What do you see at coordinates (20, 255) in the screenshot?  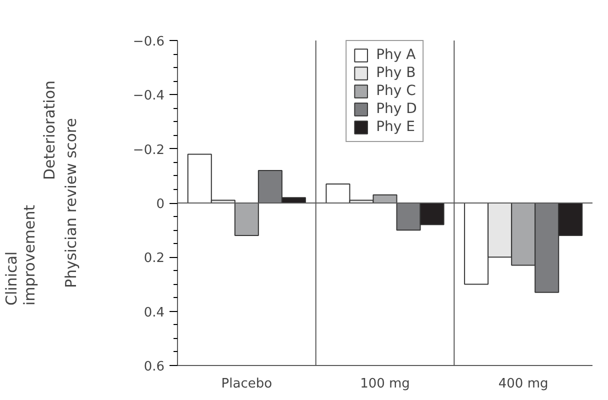 I see `text: Clinical improvement` at bounding box center [20, 255].